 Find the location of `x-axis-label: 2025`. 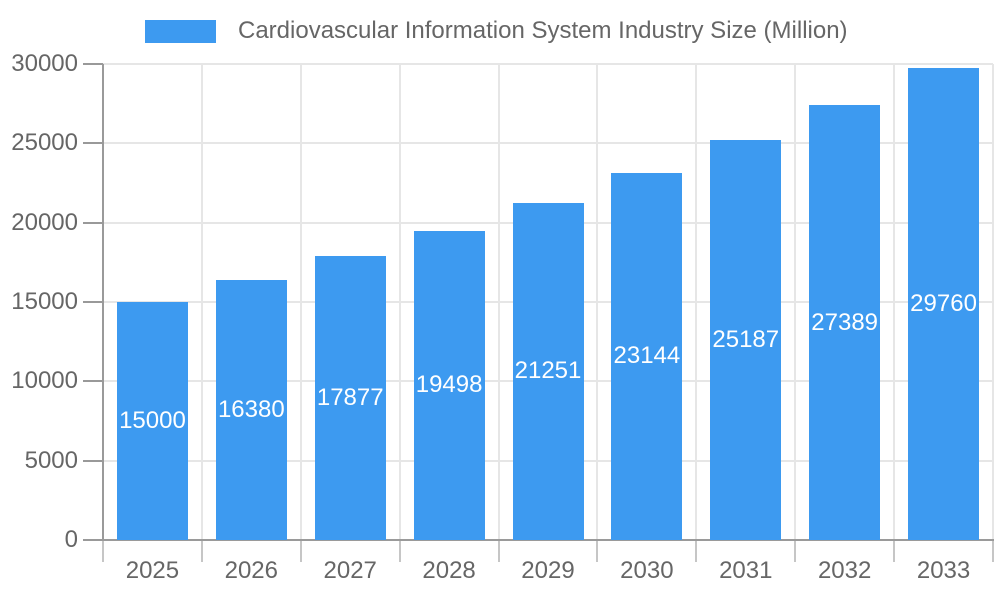

x-axis-label: 2025 is located at coordinates (152, 570).